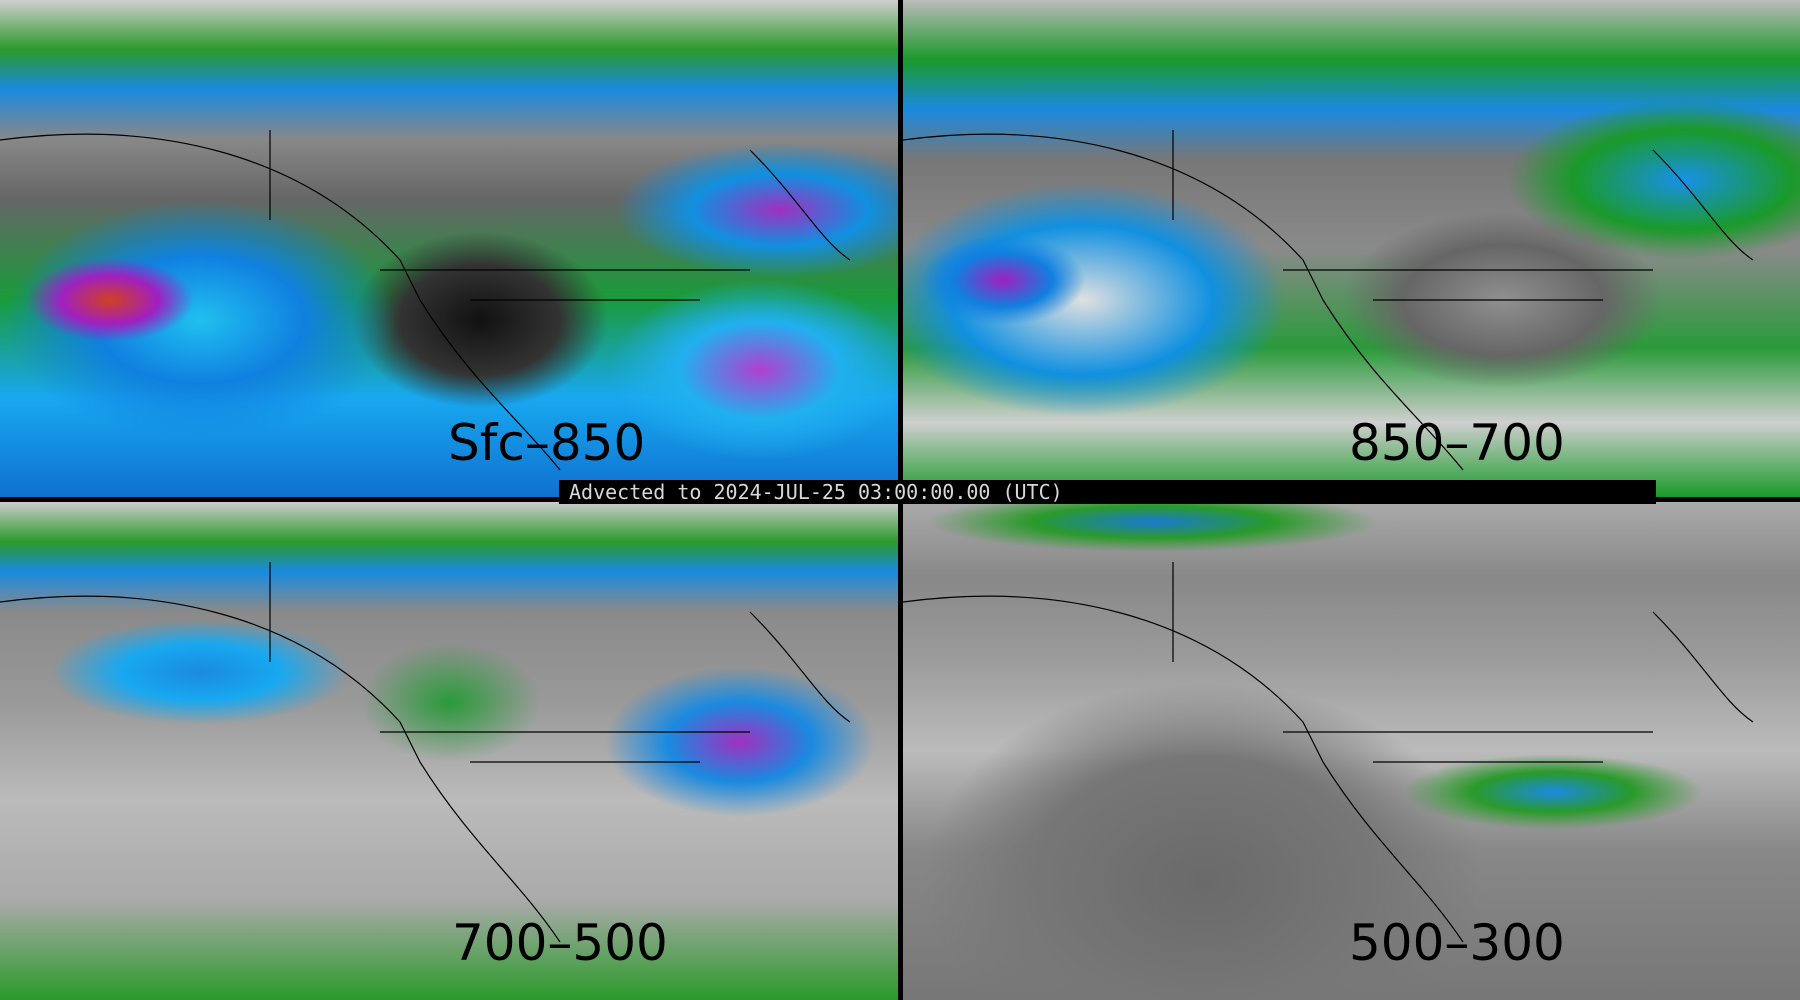 This screenshot has height=1000, width=1800. I want to click on panel-label: 850–700, so click(1457, 443).